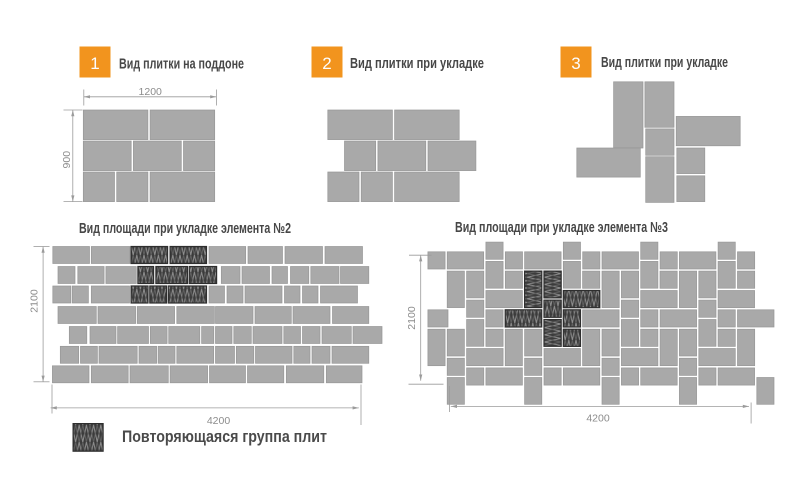 The image size is (800, 496). I want to click on svg-text: 2, so click(326, 63).